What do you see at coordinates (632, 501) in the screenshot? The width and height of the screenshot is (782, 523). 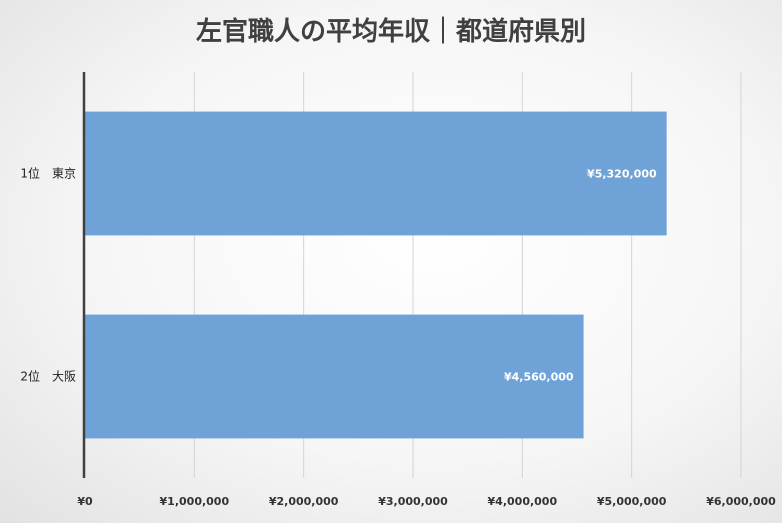 I see `x-tick-label: ¥5,000,000` at bounding box center [632, 501].